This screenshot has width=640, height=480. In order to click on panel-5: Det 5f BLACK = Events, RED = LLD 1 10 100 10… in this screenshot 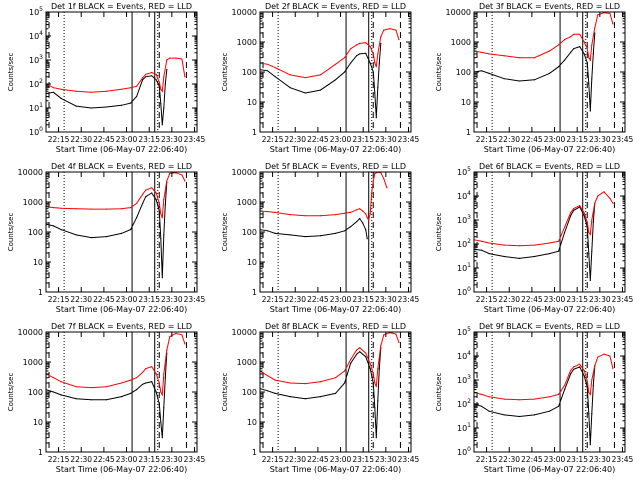, I will do `click(320, 238)`.